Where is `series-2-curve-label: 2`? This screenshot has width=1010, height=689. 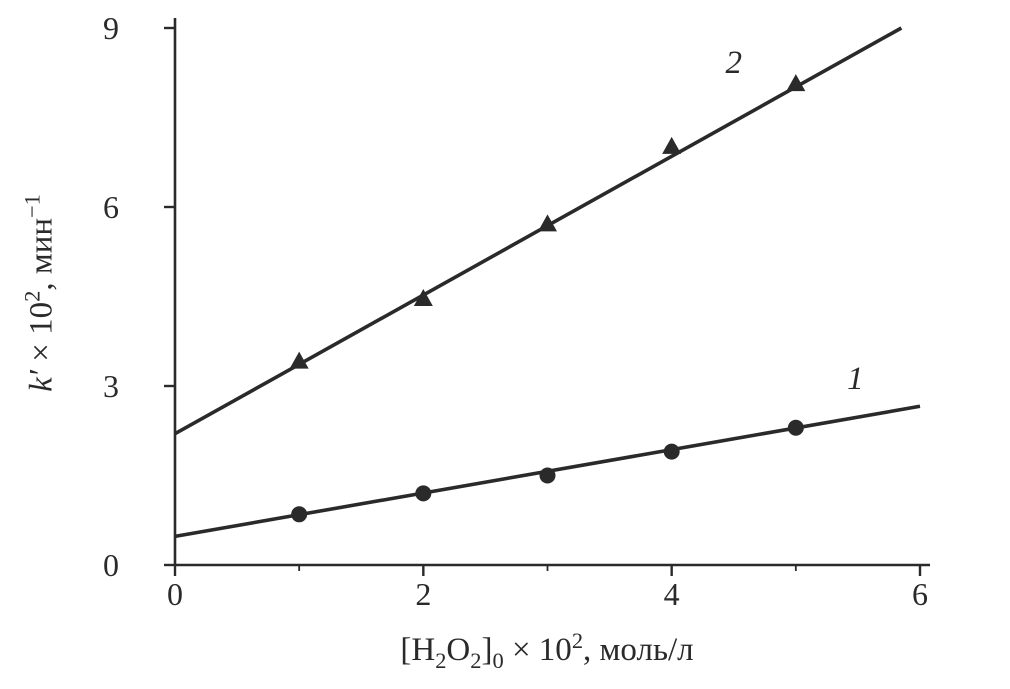
series-2-curve-label: 2 is located at coordinates (734, 63).